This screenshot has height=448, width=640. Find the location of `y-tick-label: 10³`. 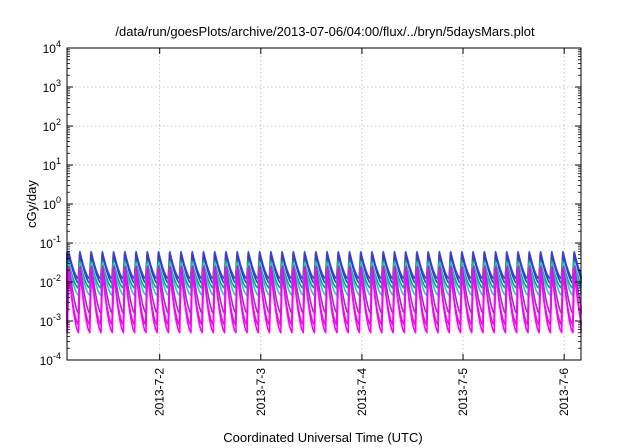

y-tick-label: 10³ is located at coordinates (52, 86).